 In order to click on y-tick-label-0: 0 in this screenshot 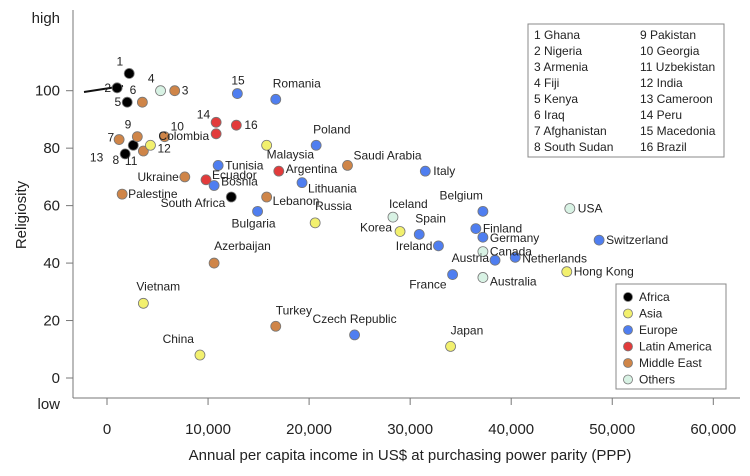, I will do `click(56, 378)`.